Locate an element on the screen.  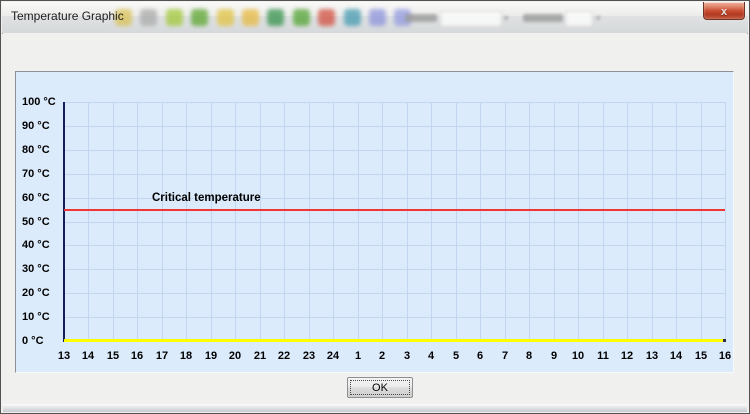
x-axis-tick-label: 4 is located at coordinates (431, 356).